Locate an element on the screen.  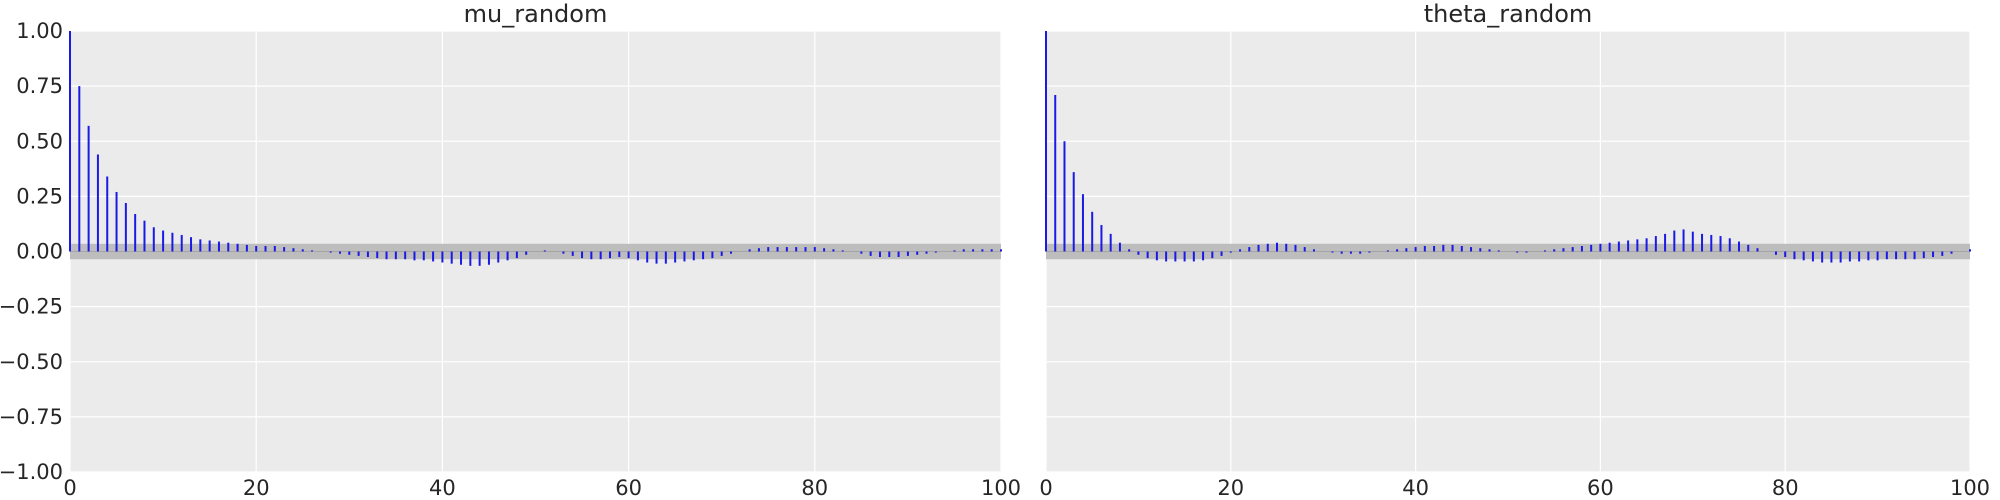
y-tick-label: −0.75 is located at coordinates (31, 417).